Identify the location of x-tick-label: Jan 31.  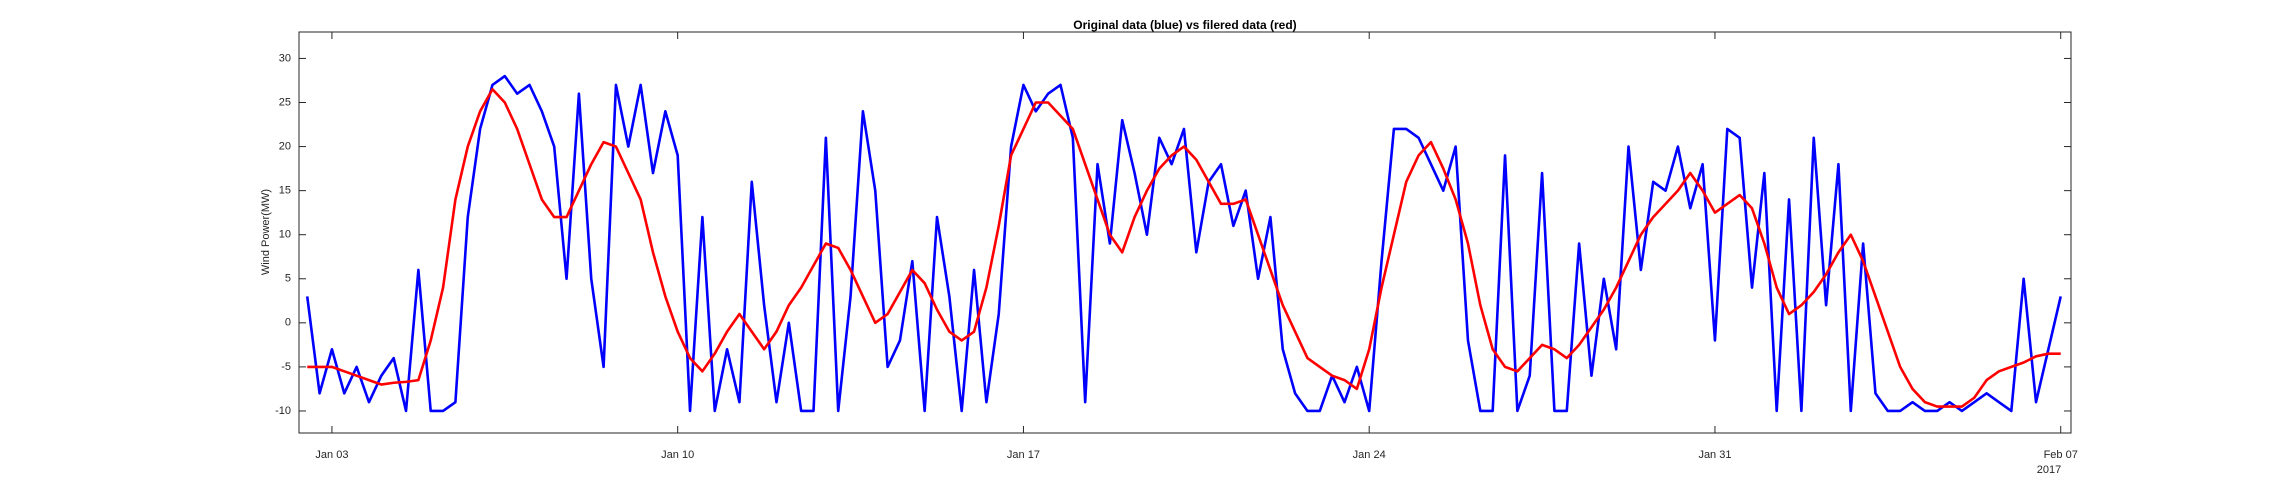
(1714, 455).